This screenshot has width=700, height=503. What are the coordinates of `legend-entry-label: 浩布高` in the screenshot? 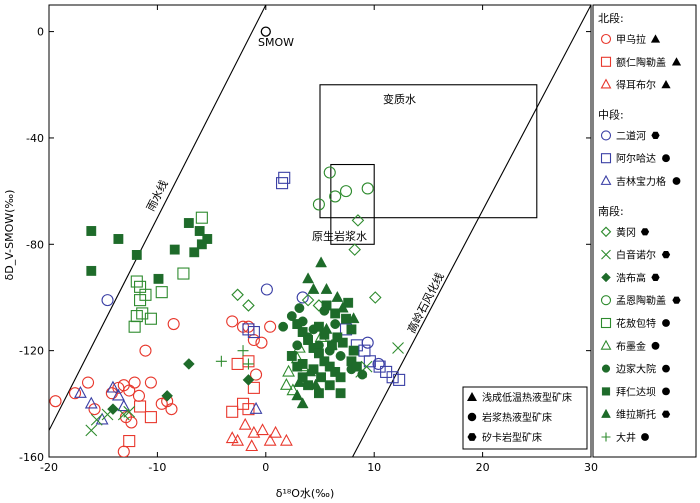 It's located at (631, 277).